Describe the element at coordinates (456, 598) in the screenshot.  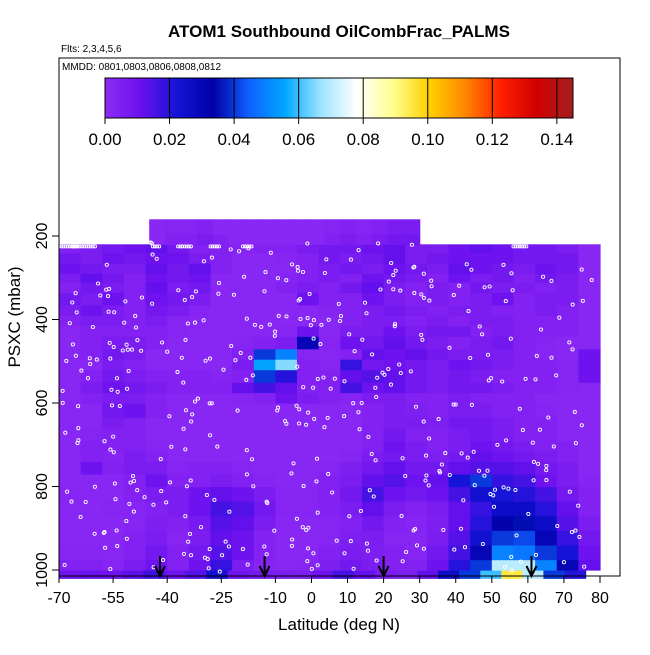
I see `x-tick-label: 40` at that location.